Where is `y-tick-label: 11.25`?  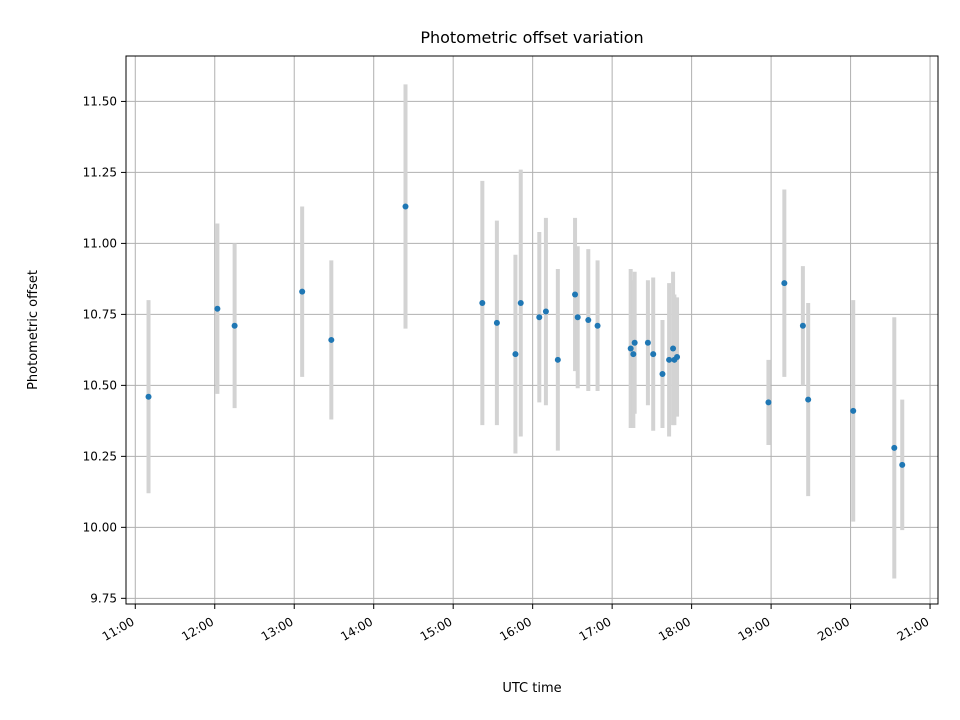
y-tick-label: 11.25 is located at coordinates (100, 172).